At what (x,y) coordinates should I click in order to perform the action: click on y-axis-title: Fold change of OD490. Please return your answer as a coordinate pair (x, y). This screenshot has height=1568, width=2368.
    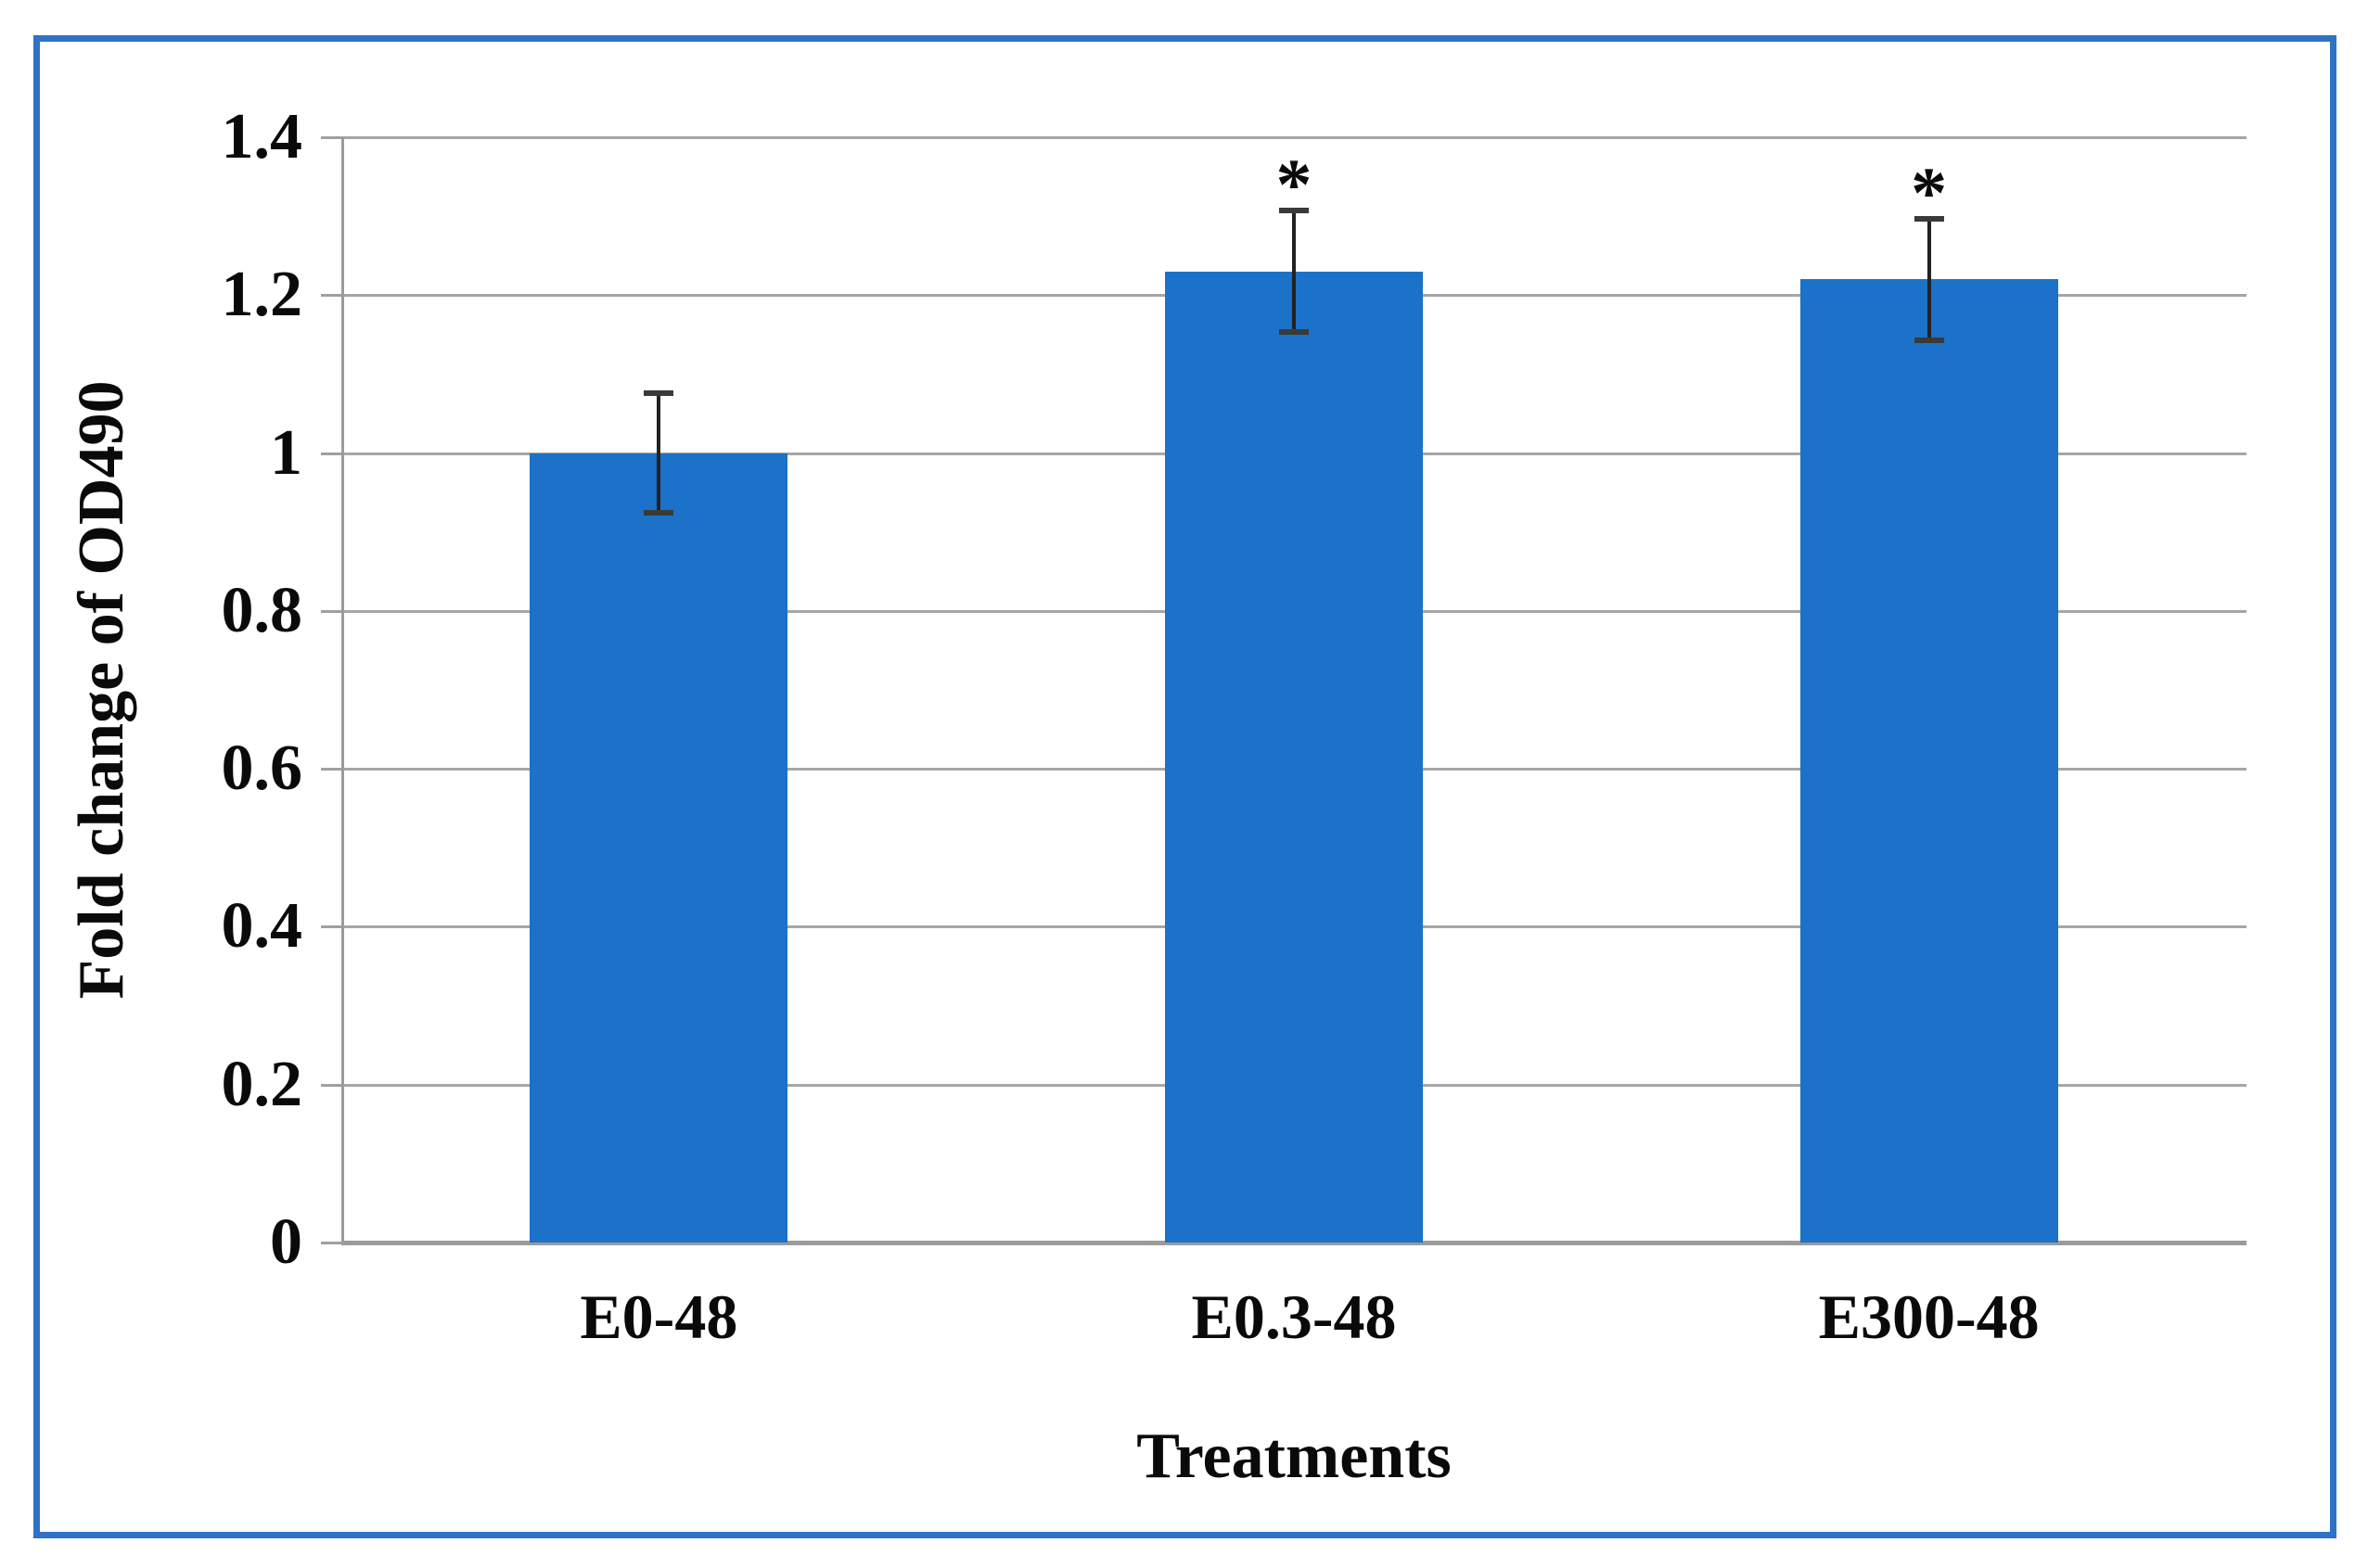
    Looking at the image, I should click on (101, 690).